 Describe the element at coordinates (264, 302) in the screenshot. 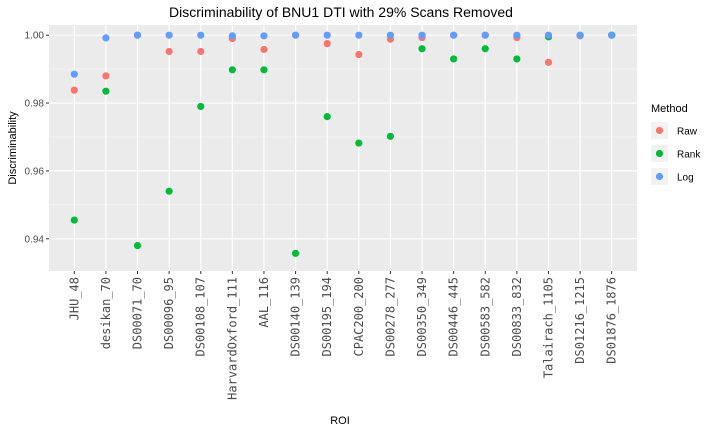

I see `x-tick-label: AAL_116` at that location.